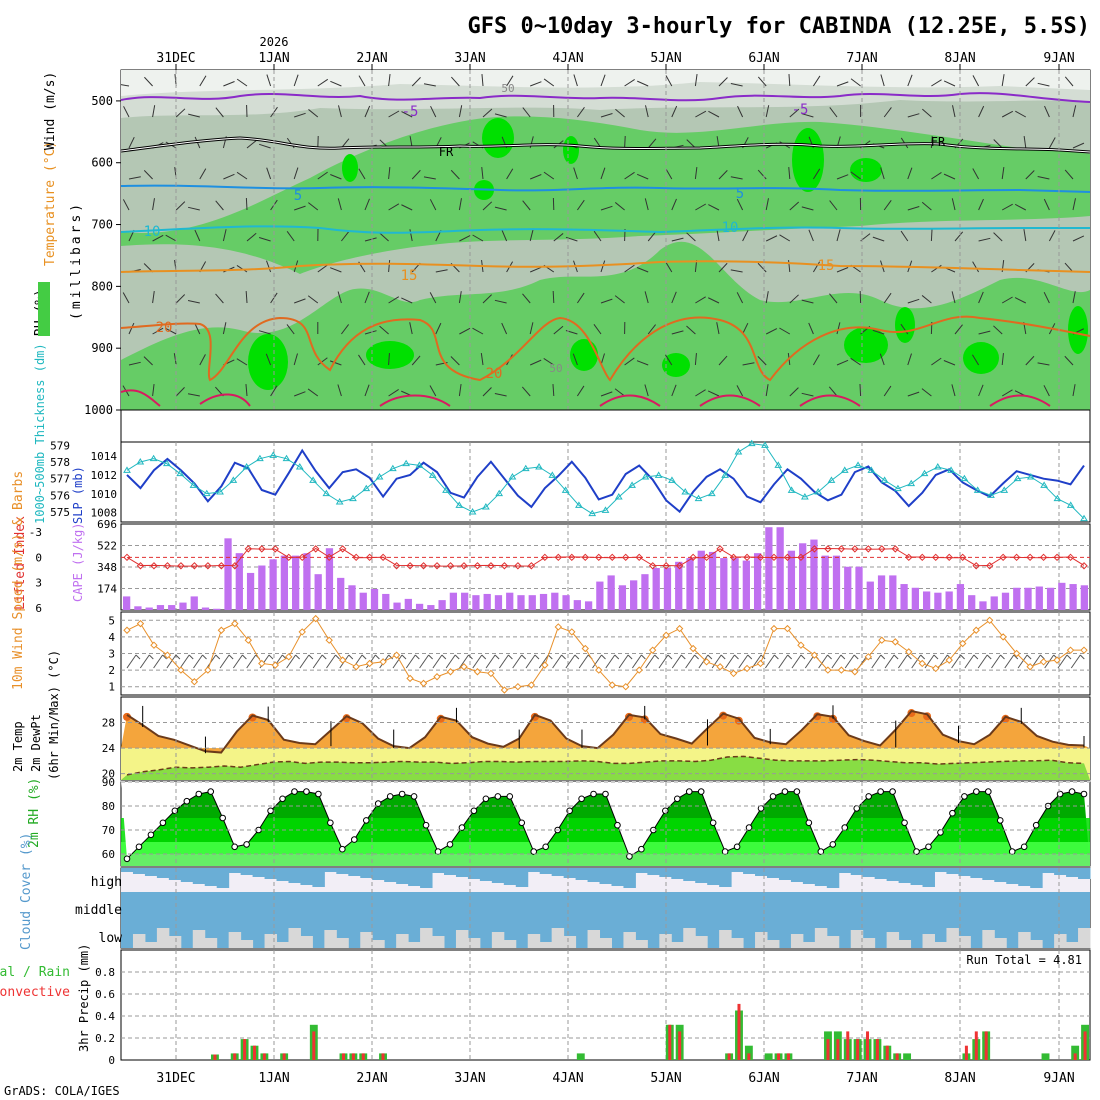 This screenshot has height=1100, width=1100. Describe the element at coordinates (605, 481) in the screenshot. I see `slp-line` at that location.